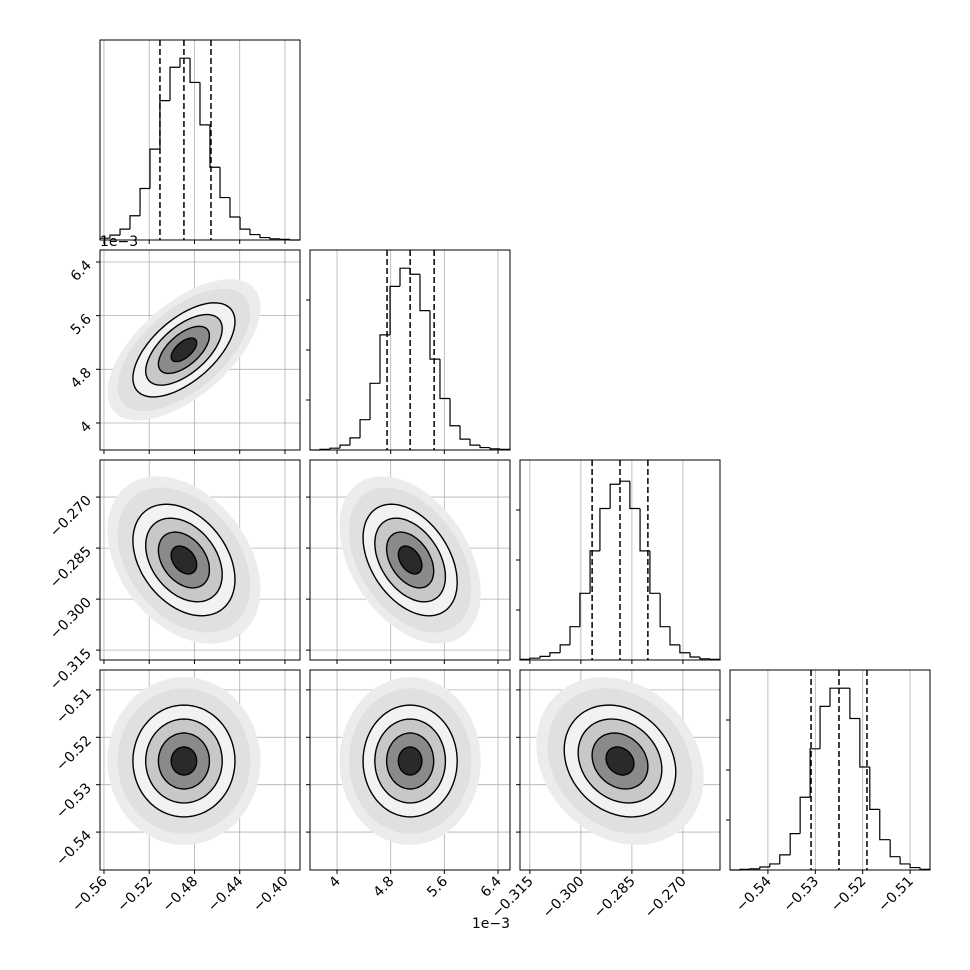 Image resolution: width=970 pixels, height=970 pixels. Describe the element at coordinates (801, 895) in the screenshot. I see `x-tick-label: −0.53` at that location.